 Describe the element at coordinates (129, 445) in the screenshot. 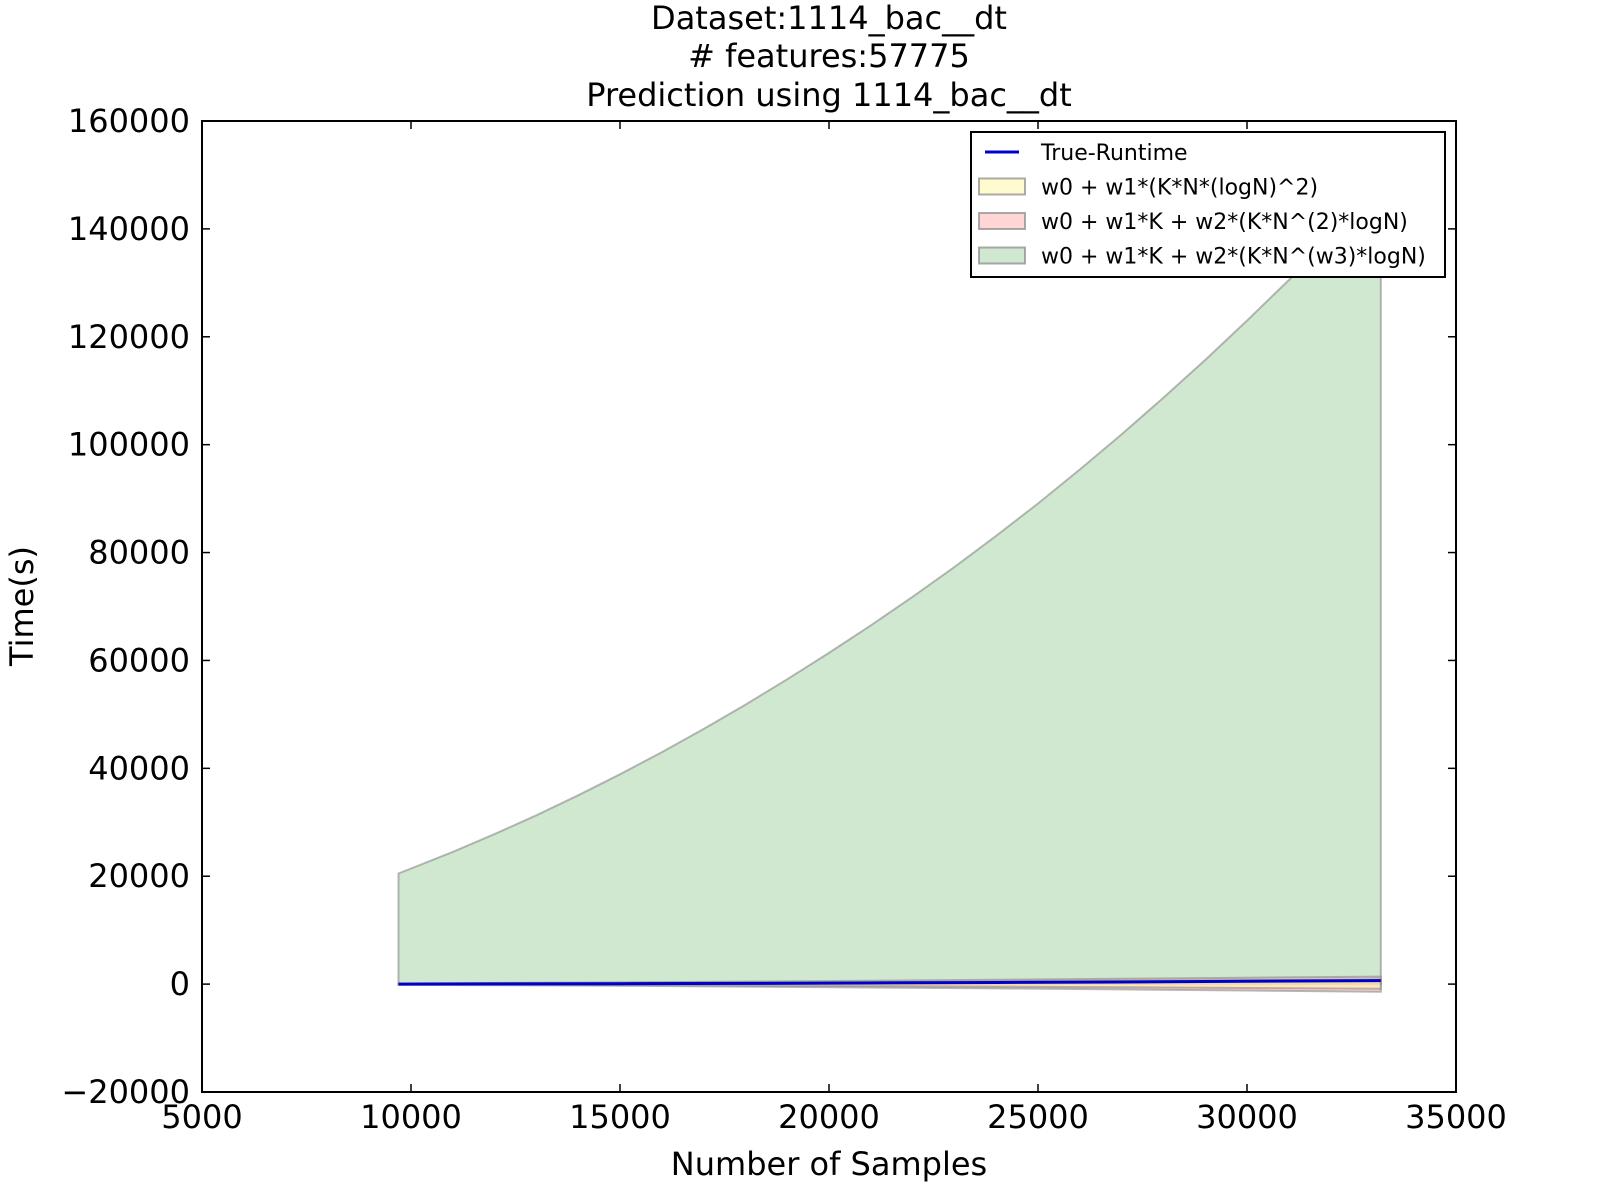

I see `y-tick-label: 100000` at that location.